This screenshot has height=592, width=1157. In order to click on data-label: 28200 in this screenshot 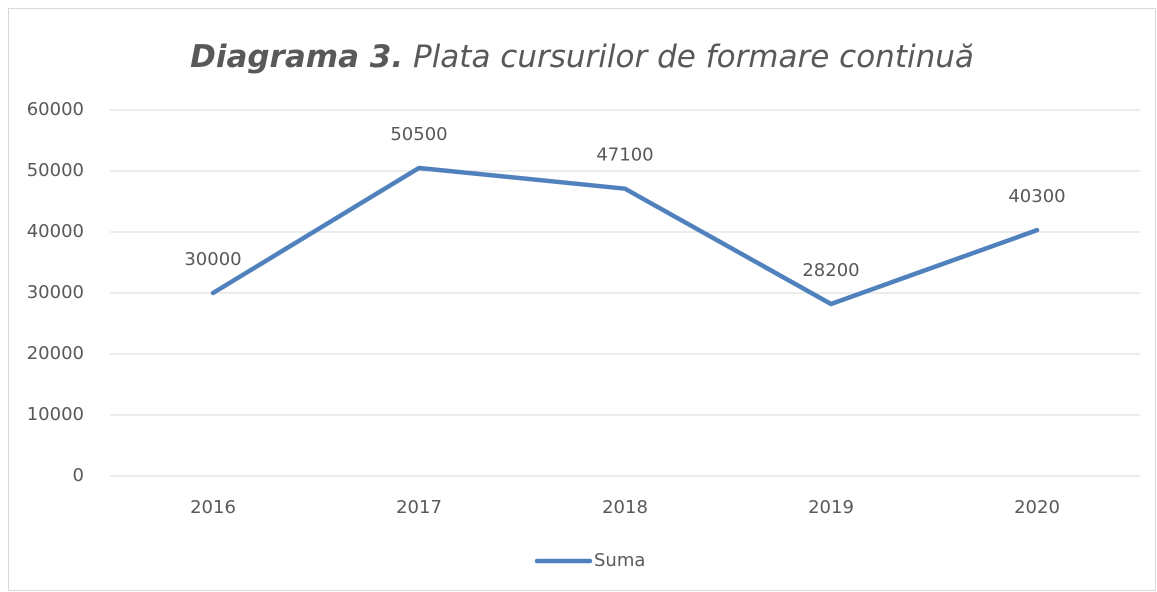, I will do `click(830, 270)`.